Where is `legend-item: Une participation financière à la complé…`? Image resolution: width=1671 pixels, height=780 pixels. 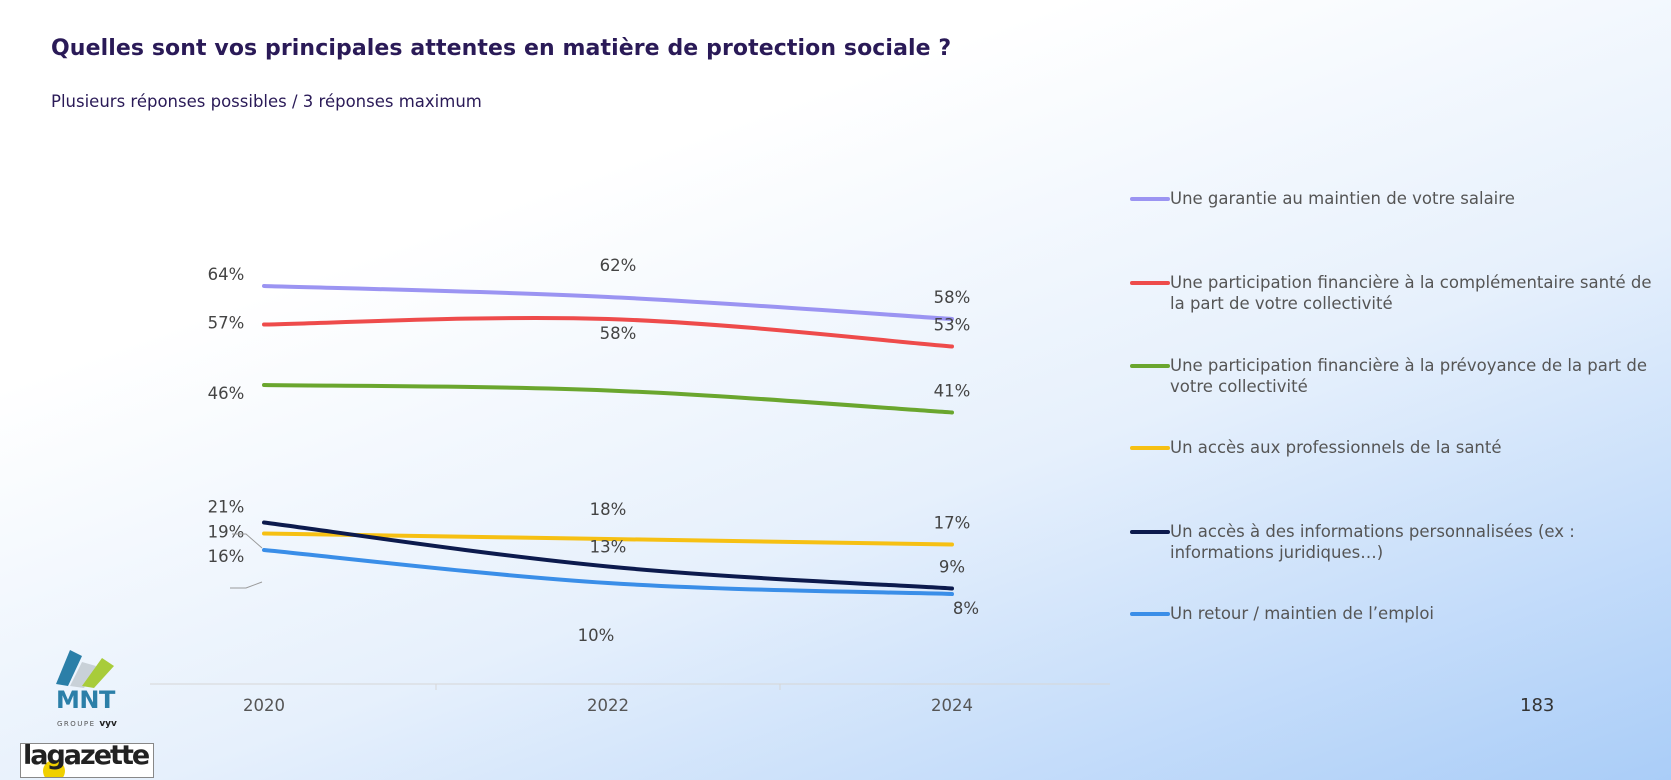 legend-item: Une participation financière à la complé… is located at coordinates (1400, 293).